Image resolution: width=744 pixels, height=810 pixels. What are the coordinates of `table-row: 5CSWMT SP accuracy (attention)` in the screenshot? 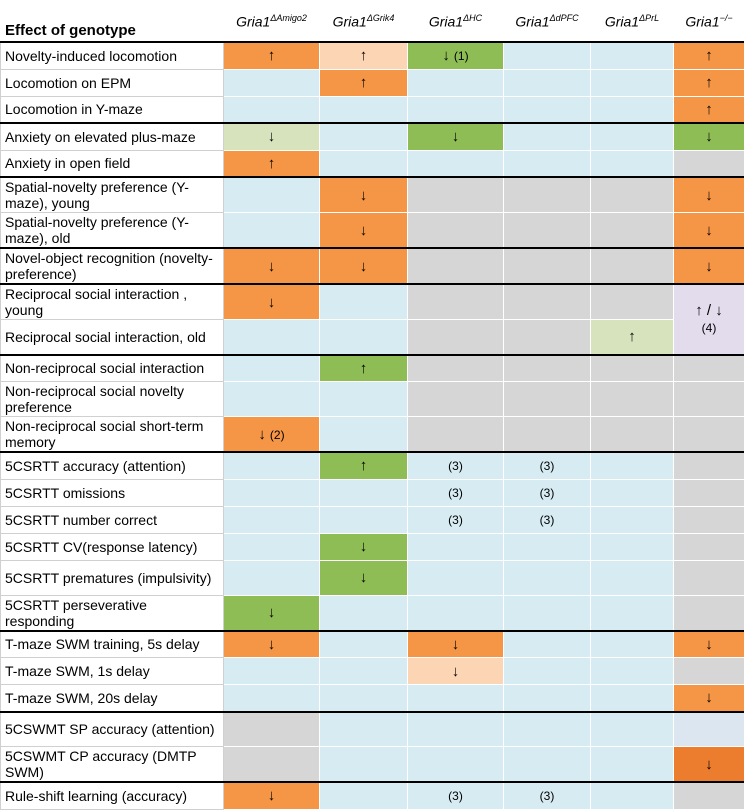 It's located at (372, 729).